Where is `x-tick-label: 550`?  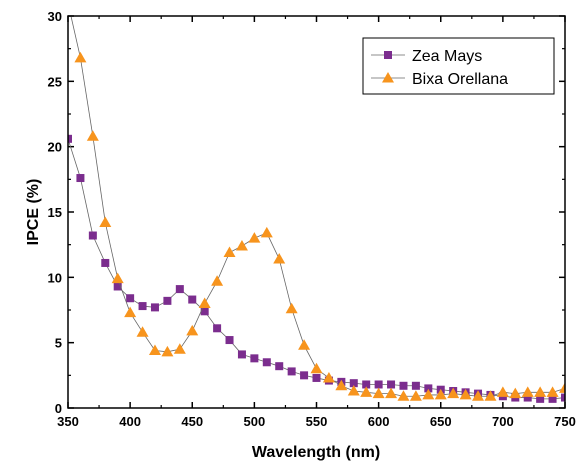
x-tick-label: 550 is located at coordinates (317, 421).